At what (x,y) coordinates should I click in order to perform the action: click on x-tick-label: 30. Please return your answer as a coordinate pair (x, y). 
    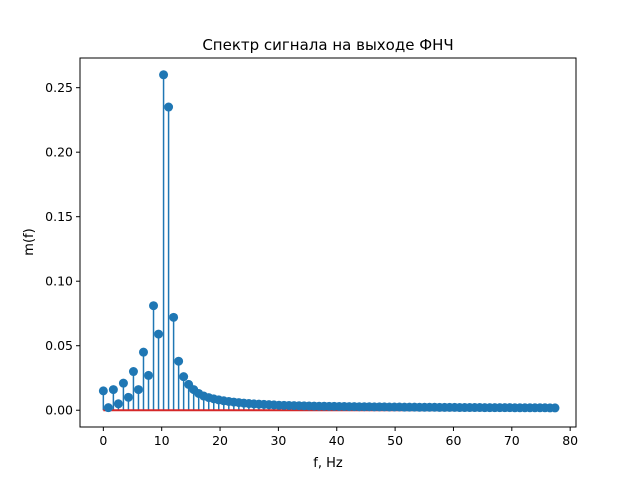
    Looking at the image, I should click on (278, 440).